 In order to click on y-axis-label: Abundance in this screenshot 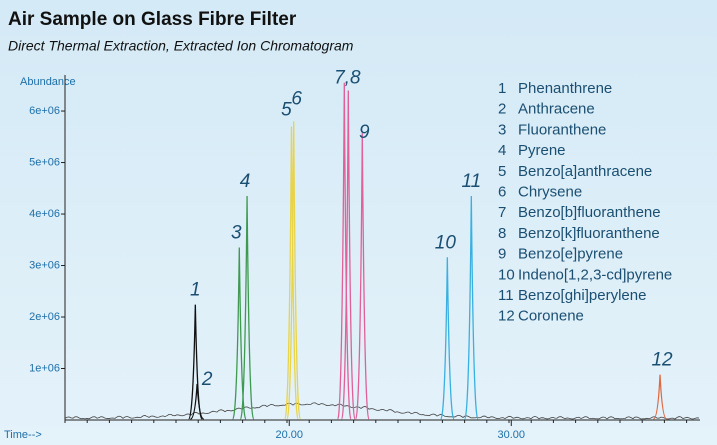, I will do `click(48, 82)`.